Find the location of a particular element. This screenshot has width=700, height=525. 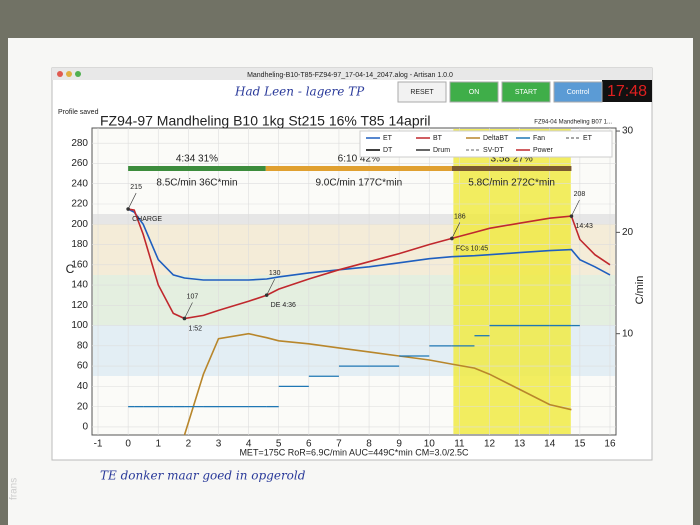

x-tick-label: 5 is located at coordinates (279, 444).